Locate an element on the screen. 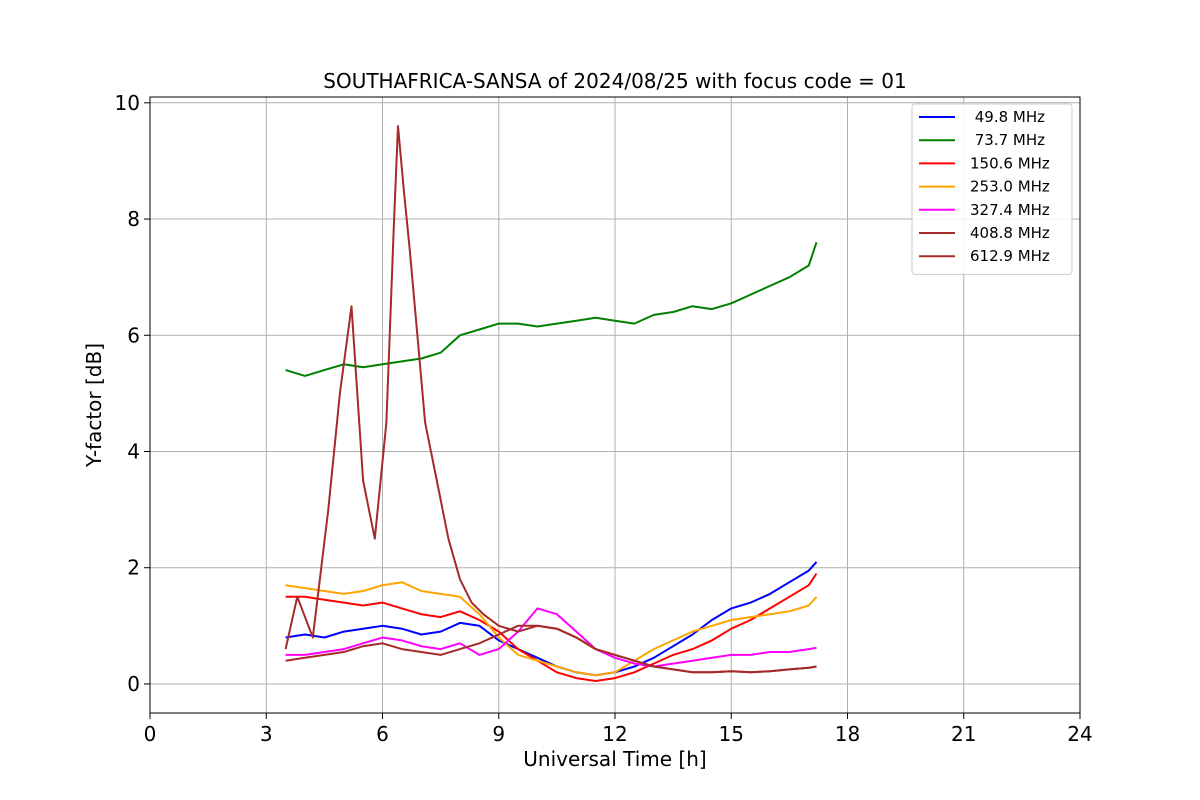 The width and height of the screenshot is (1200, 800). y-tick-label: 2 is located at coordinates (133, 568).